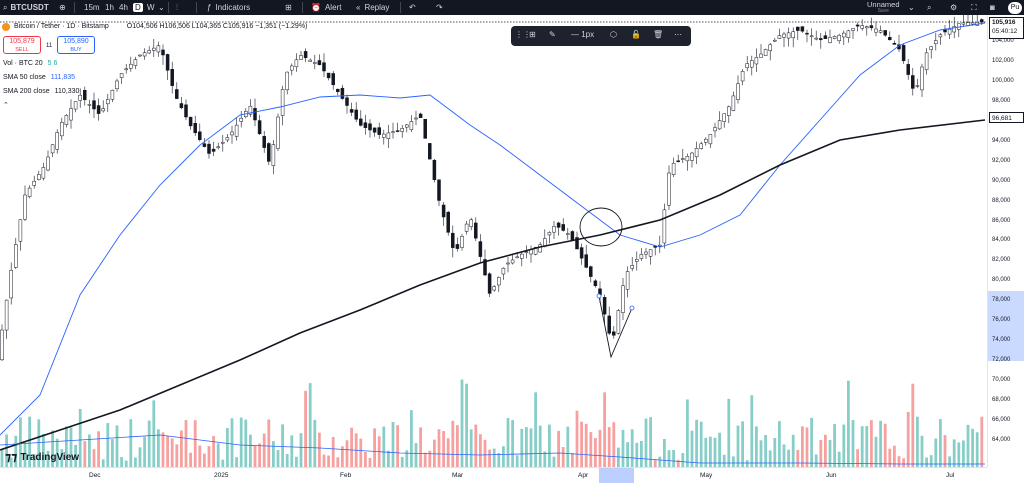 The width and height of the screenshot is (1024, 483). I want to click on template-icon: ⊞, so click(532, 34).